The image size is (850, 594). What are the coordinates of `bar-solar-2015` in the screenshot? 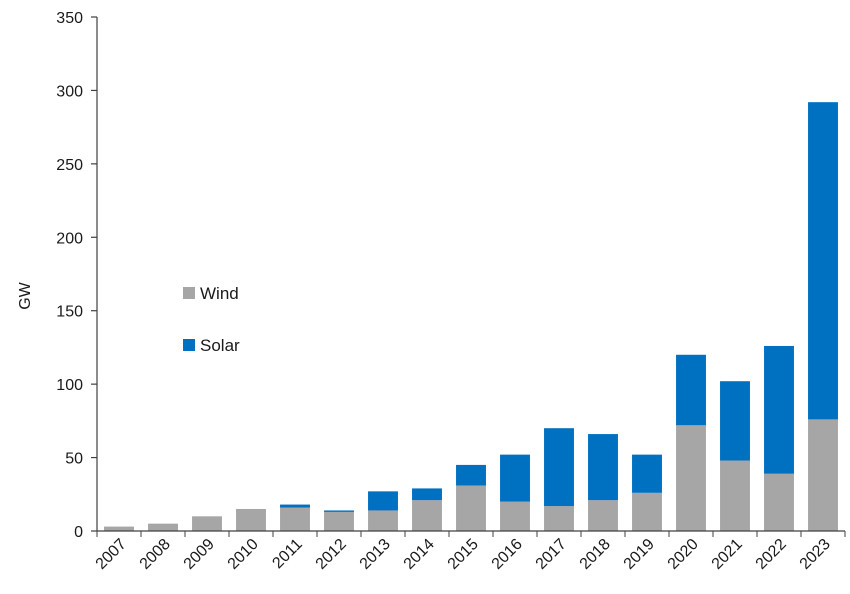 It's located at (471, 475).